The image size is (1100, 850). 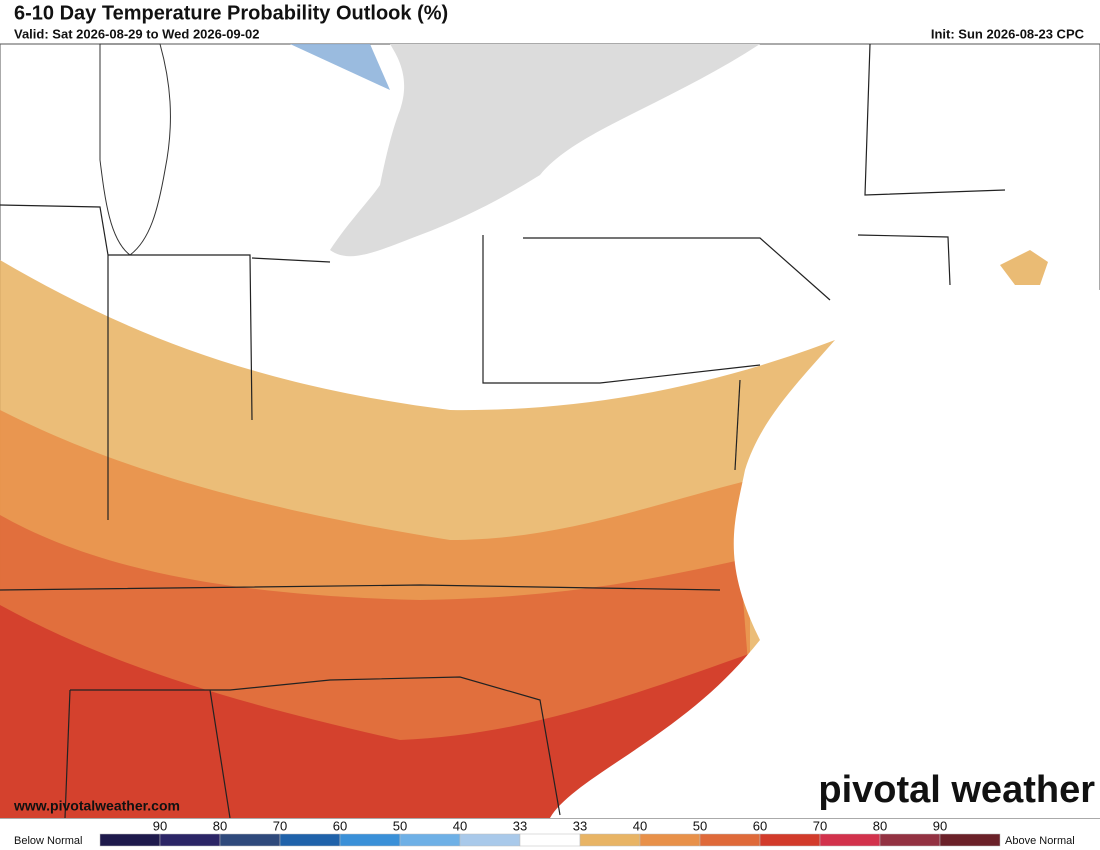 What do you see at coordinates (136, 33) in the screenshot?
I see `valid-time: Valid: Sat 2026-08-29 to Wed 2026-09-02` at bounding box center [136, 33].